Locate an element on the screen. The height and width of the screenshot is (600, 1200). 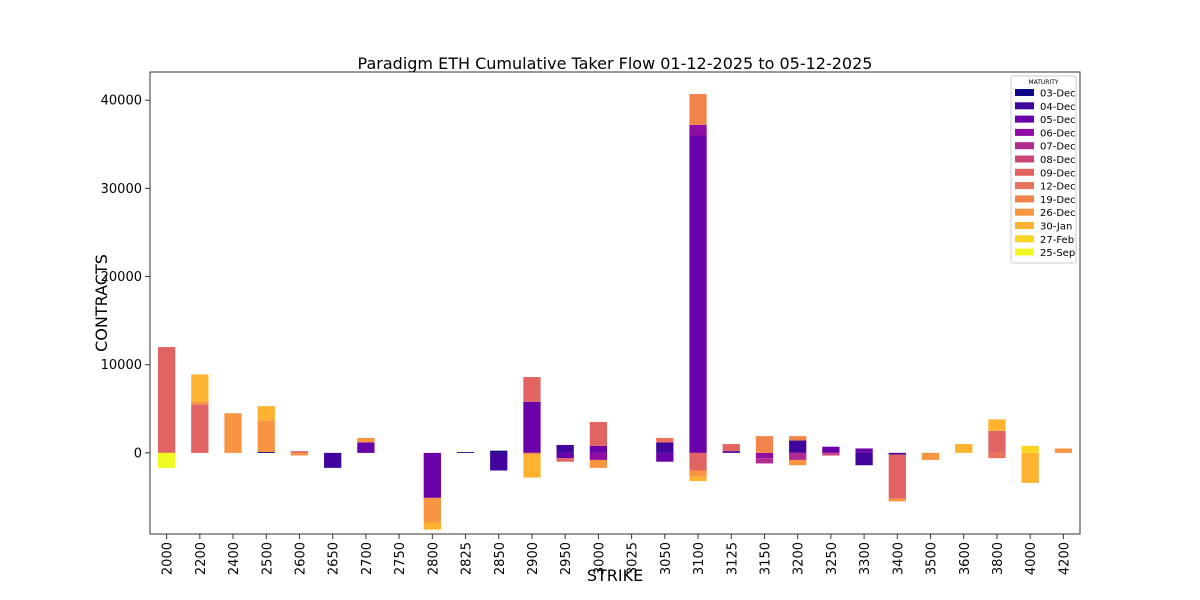
bar-2825-03-dec is located at coordinates (465, 452).